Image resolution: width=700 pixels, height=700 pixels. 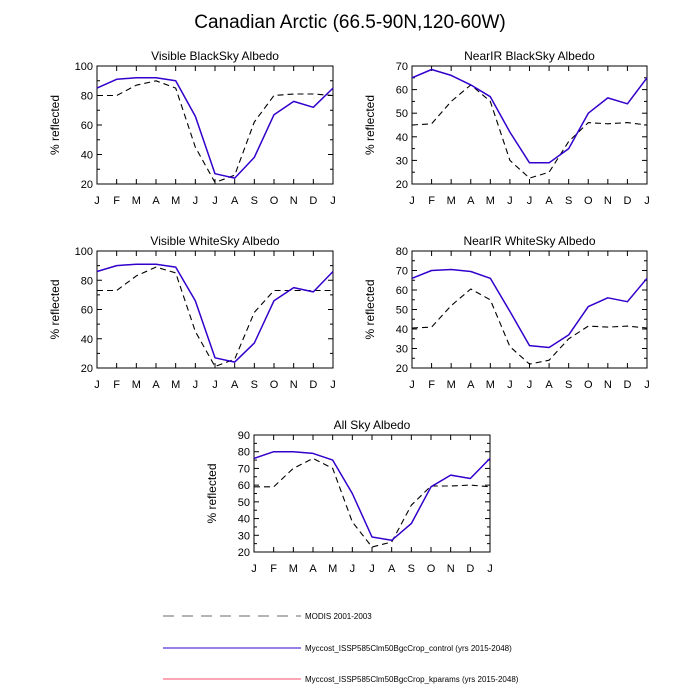 What do you see at coordinates (215, 241) in the screenshot?
I see `panel-title: Visible WhiteSky Albedo` at bounding box center [215, 241].